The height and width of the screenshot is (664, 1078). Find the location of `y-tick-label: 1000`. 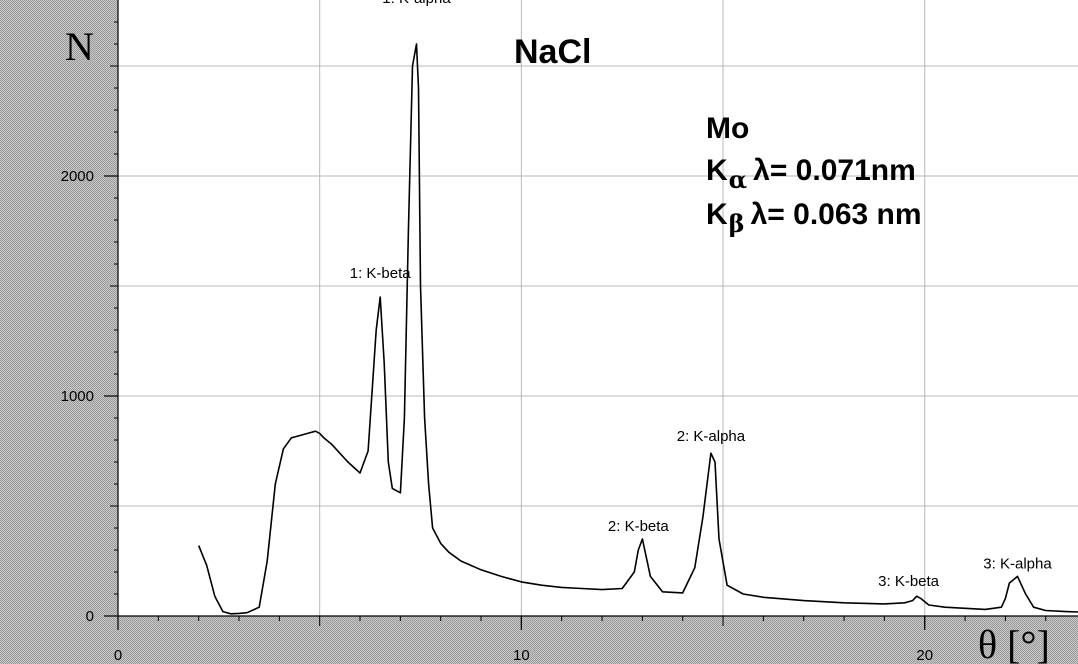

y-tick-label: 1000 is located at coordinates (77, 396).